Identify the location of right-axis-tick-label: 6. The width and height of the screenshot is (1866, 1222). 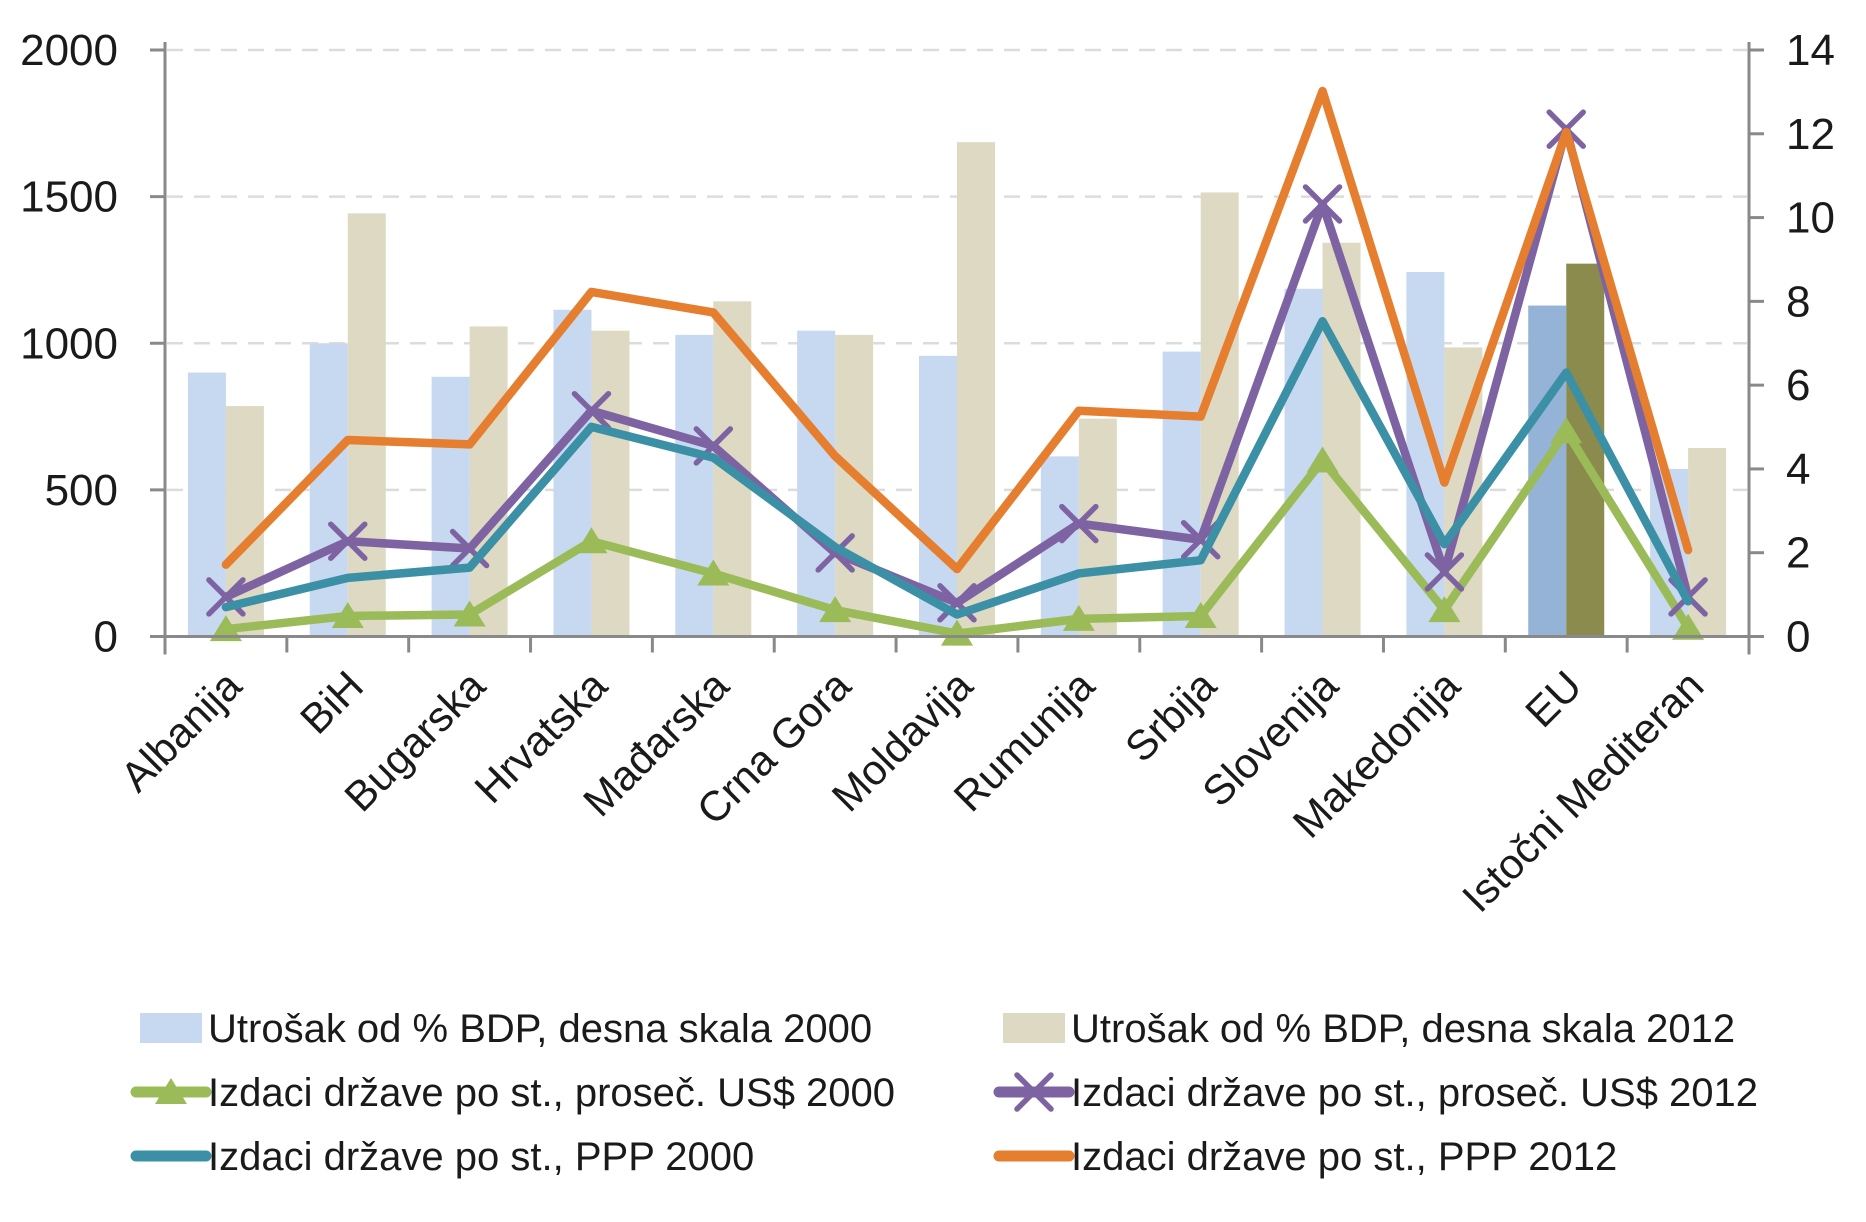
(1798, 385).